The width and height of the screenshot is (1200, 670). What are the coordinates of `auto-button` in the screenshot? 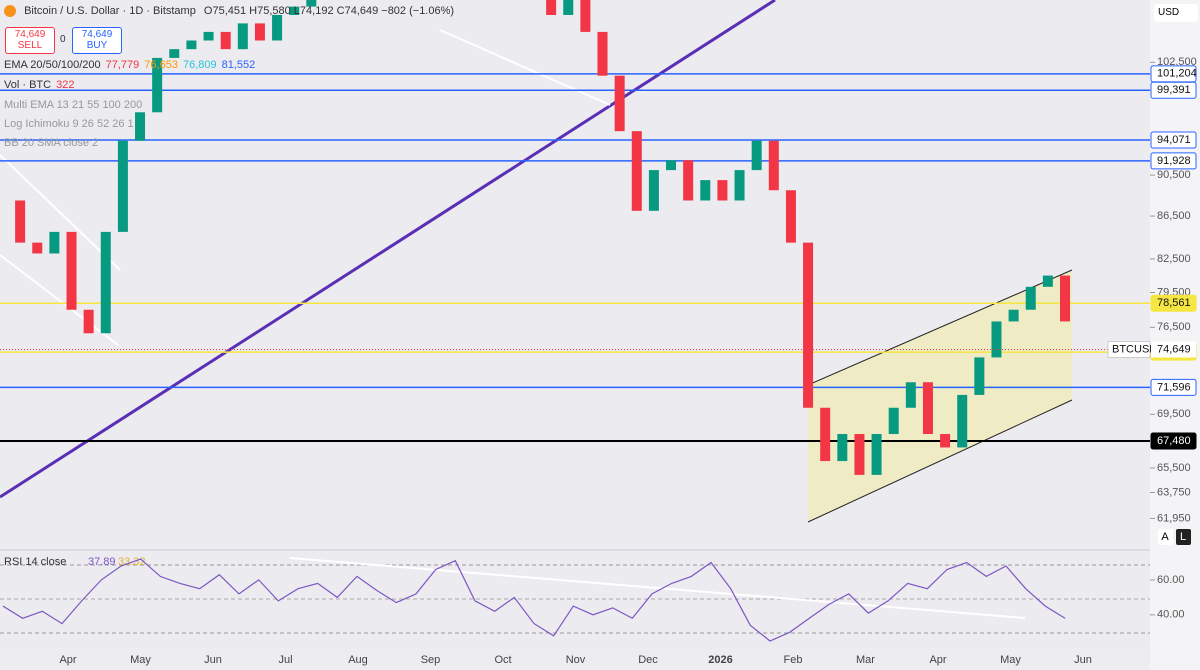 It's located at (1165, 537).